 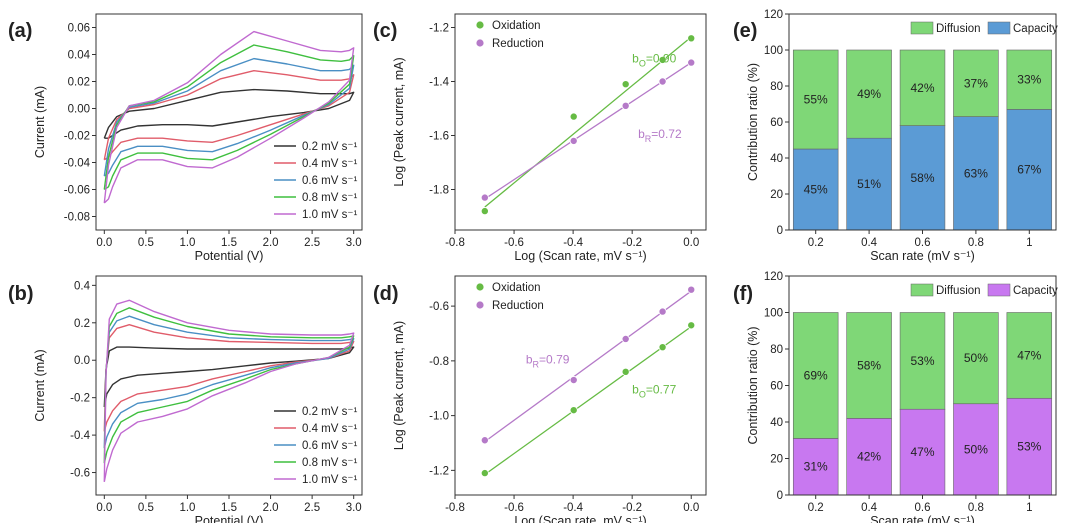 What do you see at coordinates (976, 83) in the screenshot?
I see `bar-label-diffusion: 37%` at bounding box center [976, 83].